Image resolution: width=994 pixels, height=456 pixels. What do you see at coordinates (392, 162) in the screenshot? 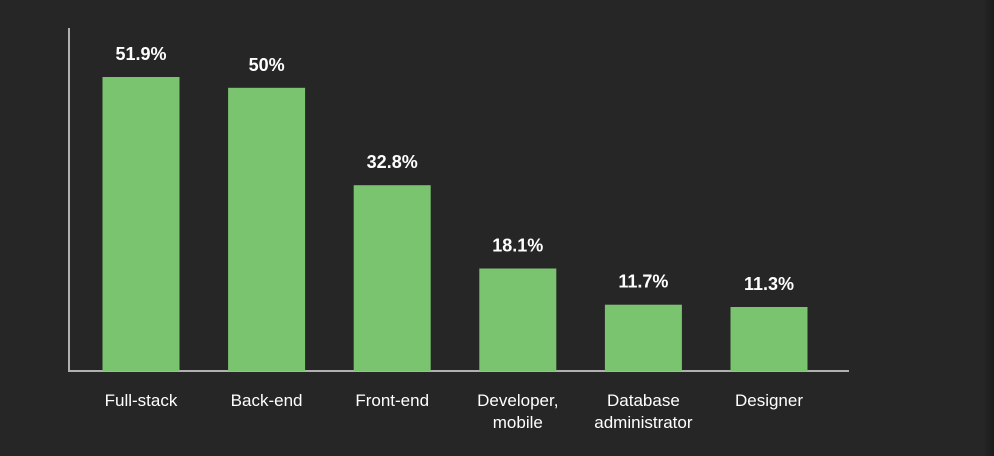
I see `data-label: 32.8%` at bounding box center [392, 162].